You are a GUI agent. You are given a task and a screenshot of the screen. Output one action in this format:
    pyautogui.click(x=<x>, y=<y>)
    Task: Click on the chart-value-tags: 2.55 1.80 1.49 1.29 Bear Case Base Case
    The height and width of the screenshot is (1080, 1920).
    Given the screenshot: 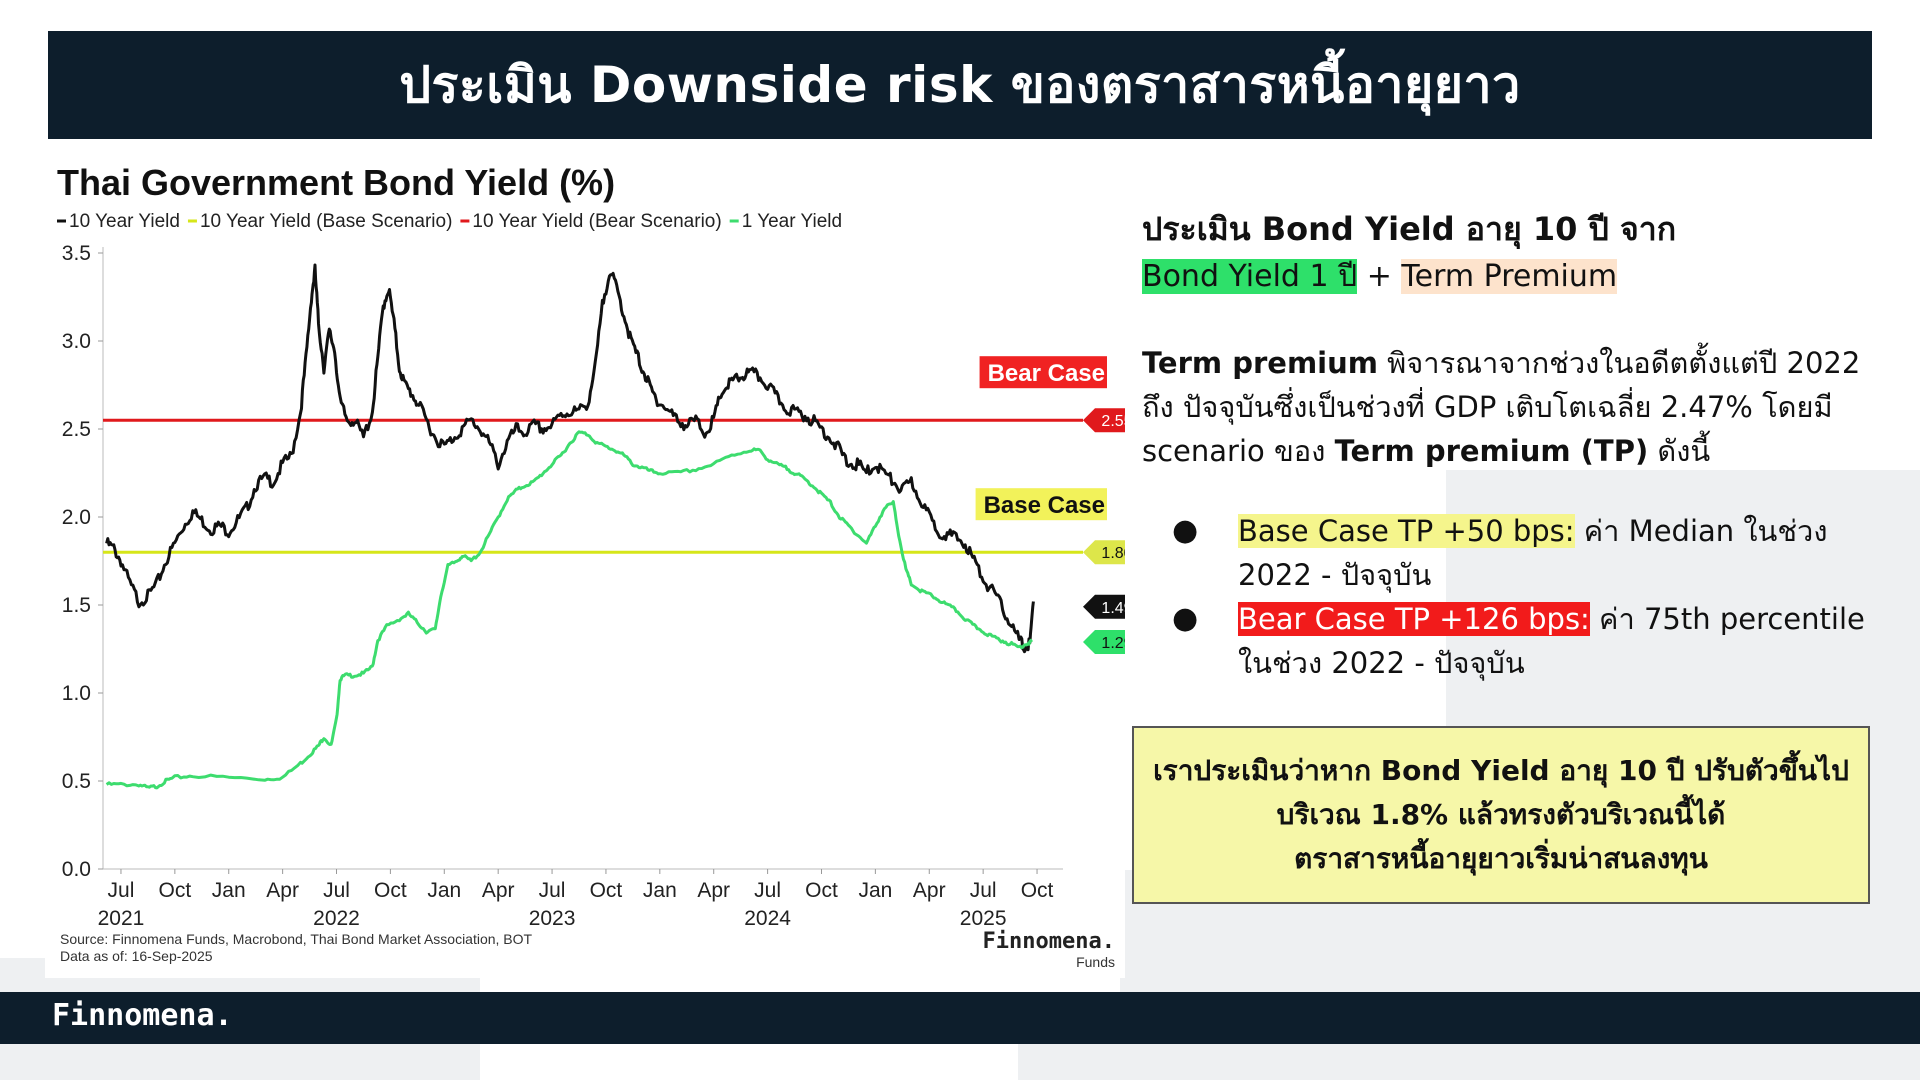 What is the action you would take?
    pyautogui.click(x=1050, y=505)
    